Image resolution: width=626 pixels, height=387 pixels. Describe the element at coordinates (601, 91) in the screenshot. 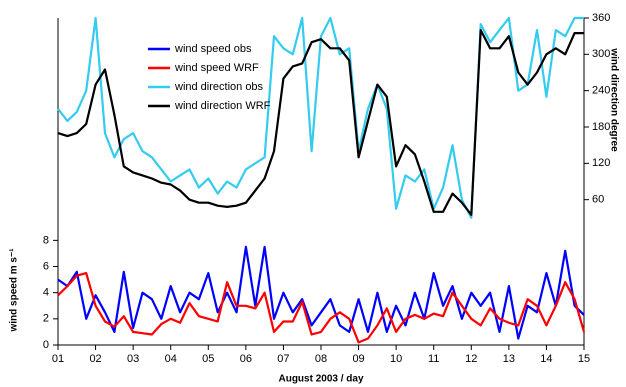

I see `y2-tick-label: 240` at that location.